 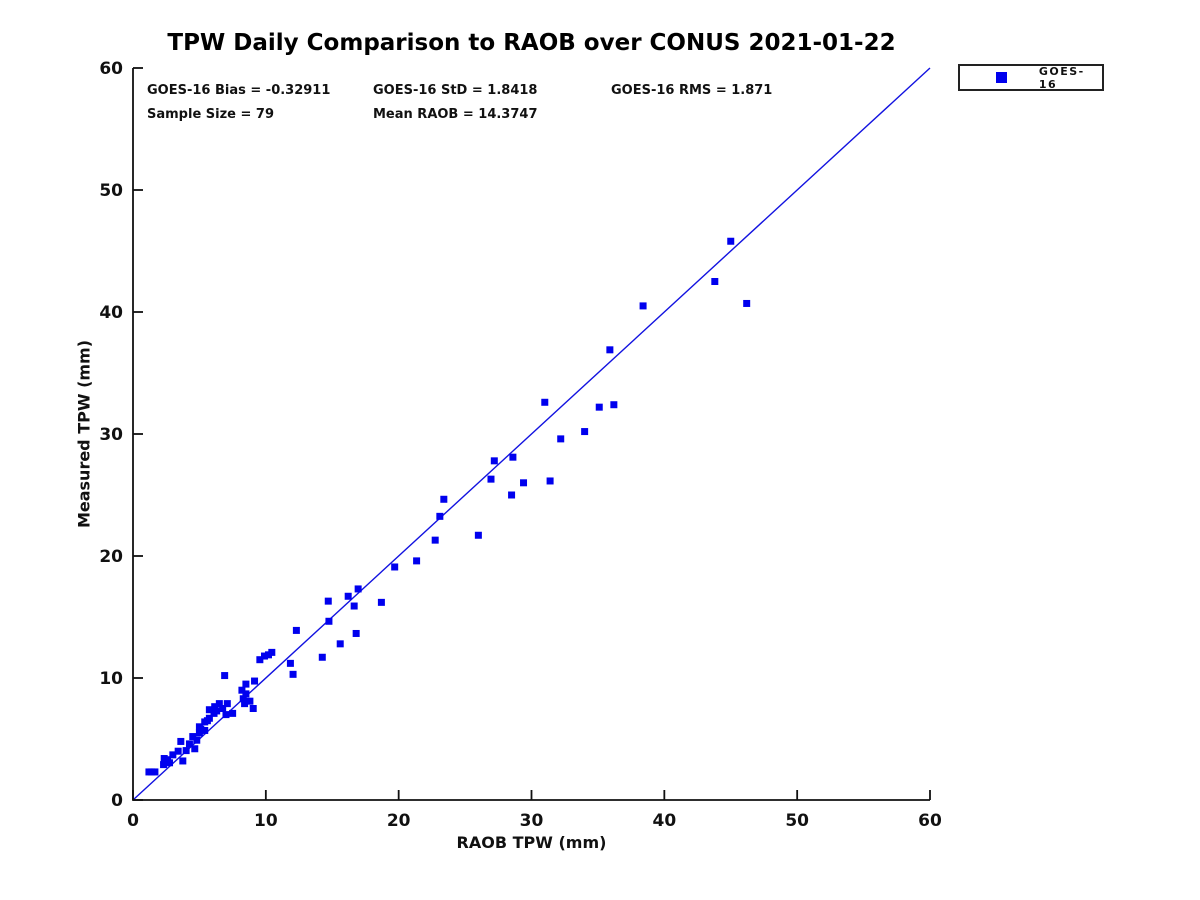 I want to click on stat-bias: GOES-16 Bias = -0.32911, so click(x=239, y=90).